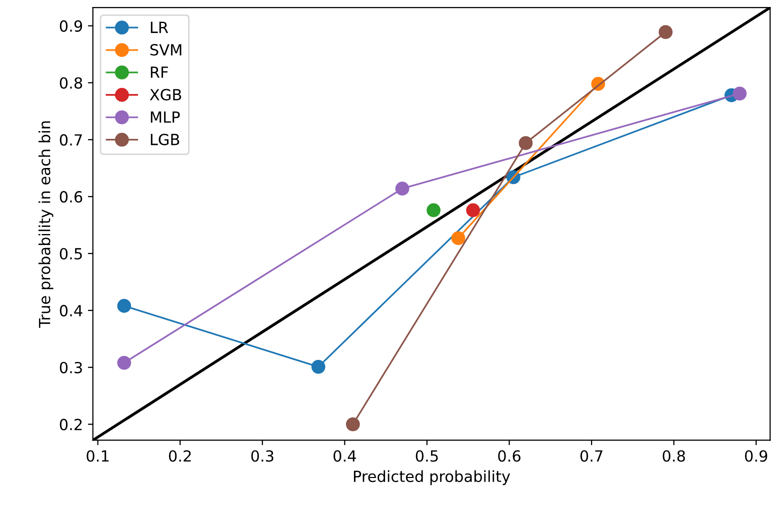 The height and width of the screenshot is (506, 774). What do you see at coordinates (71, 424) in the screenshot?
I see `y-tick-label: 0.2` at bounding box center [71, 424].